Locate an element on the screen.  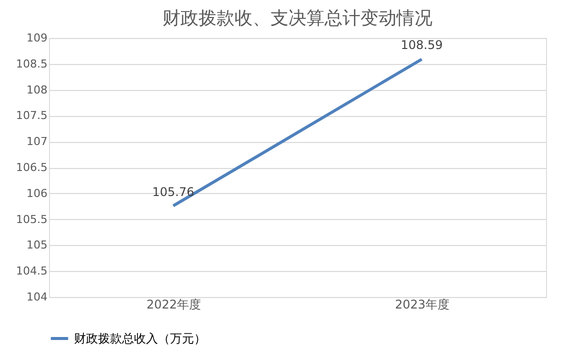
y-tick-label: 105 is located at coordinates (37, 245).